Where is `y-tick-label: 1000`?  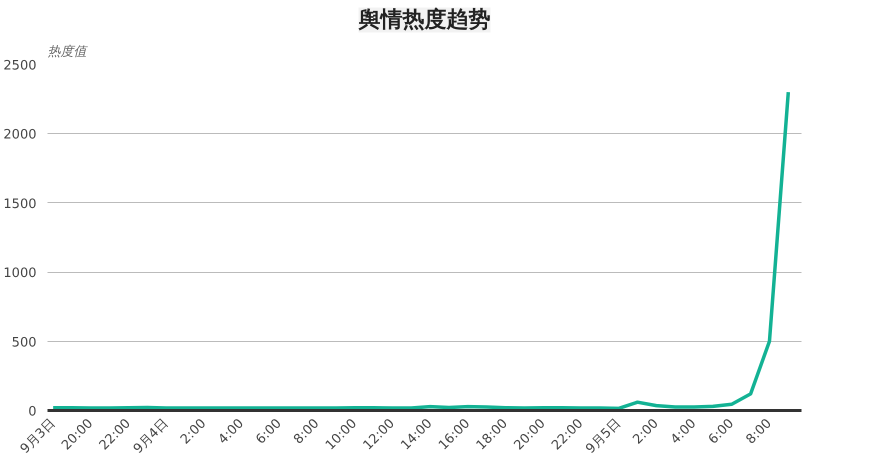 y-tick-label: 1000 is located at coordinates (20, 274).